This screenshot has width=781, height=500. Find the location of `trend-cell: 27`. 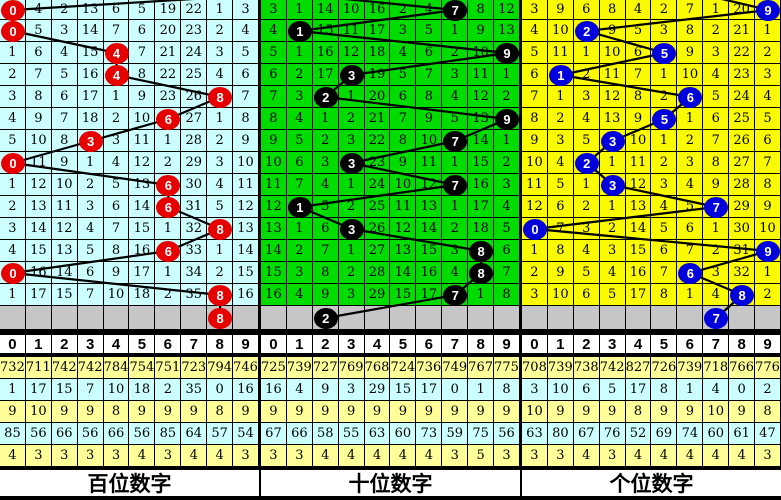

trend-cell: 27 is located at coordinates (742, 163).